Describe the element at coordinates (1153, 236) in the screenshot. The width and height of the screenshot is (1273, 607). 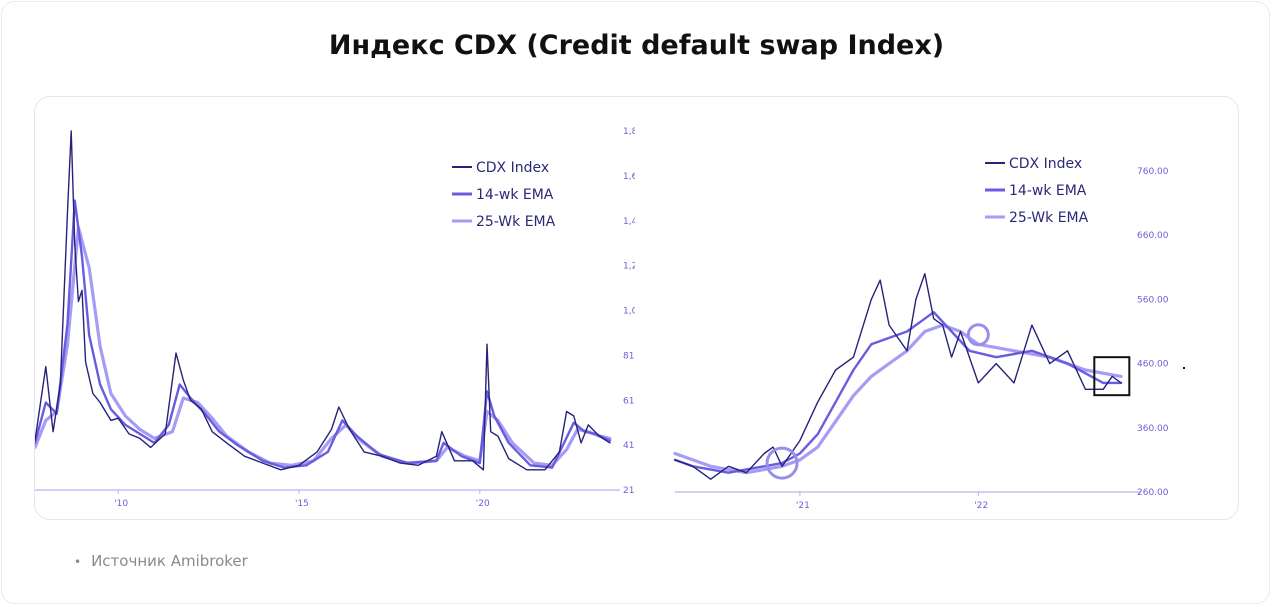
I see `y-tick-label: 660.00` at that location.